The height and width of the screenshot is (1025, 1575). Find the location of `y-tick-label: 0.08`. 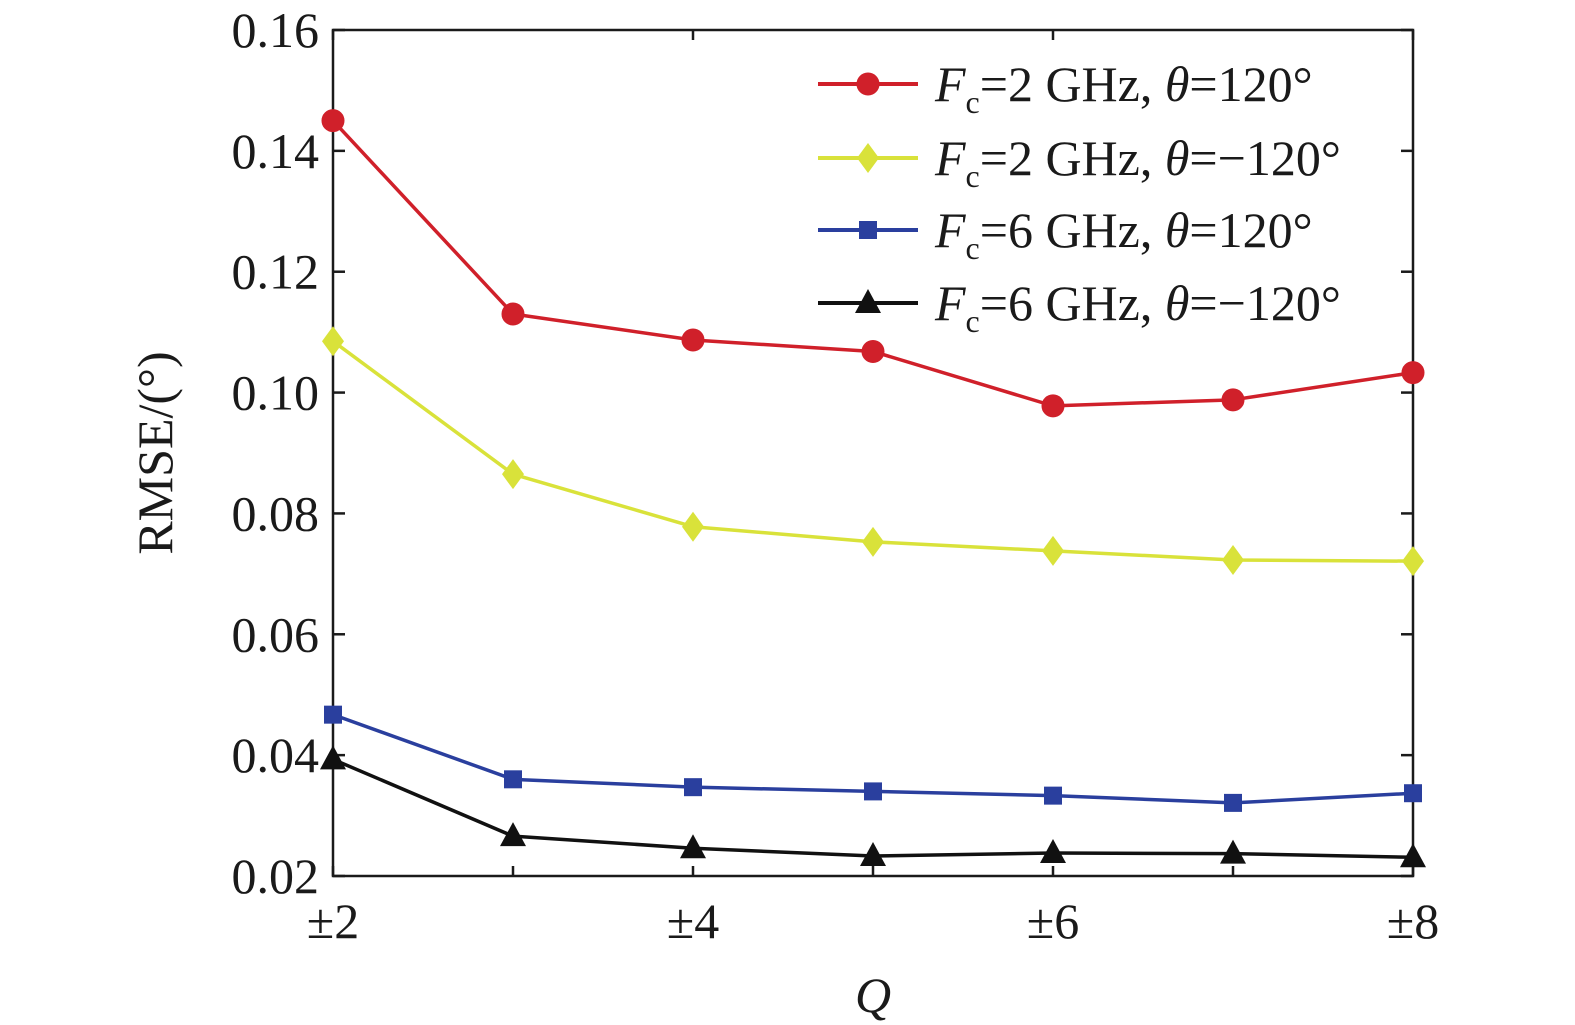

y-tick-label: 0.08 is located at coordinates (276, 513).